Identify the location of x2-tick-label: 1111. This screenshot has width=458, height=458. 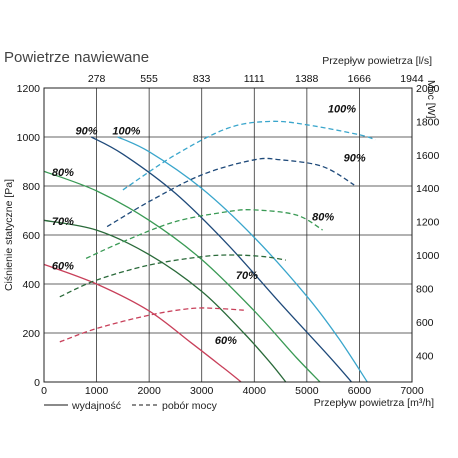
(254, 79).